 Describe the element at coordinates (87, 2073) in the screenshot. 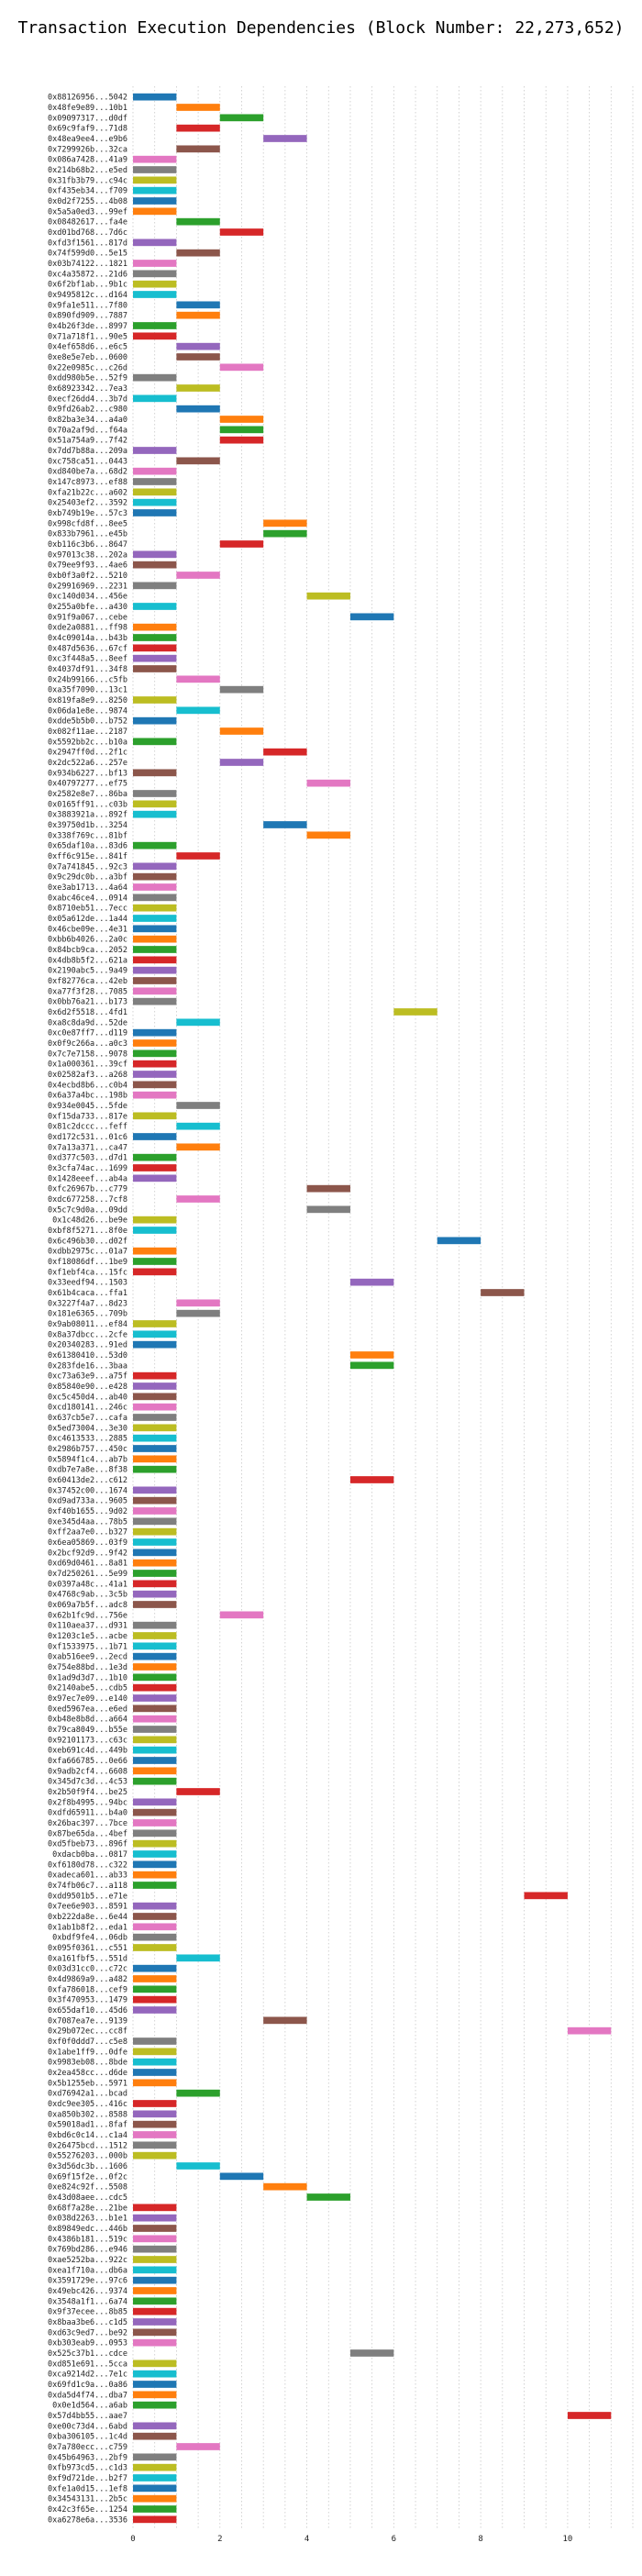

I see `transaction-label: 0x2ea458cc...d6de` at that location.